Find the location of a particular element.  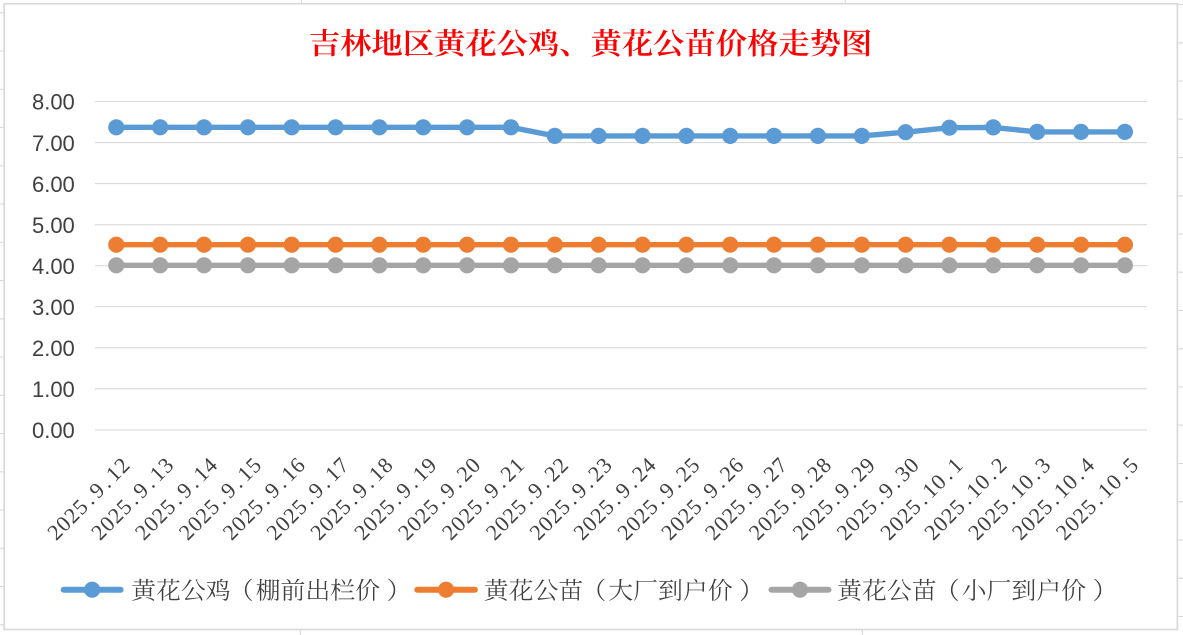

svg-text: 6.00 is located at coordinates (53, 184).